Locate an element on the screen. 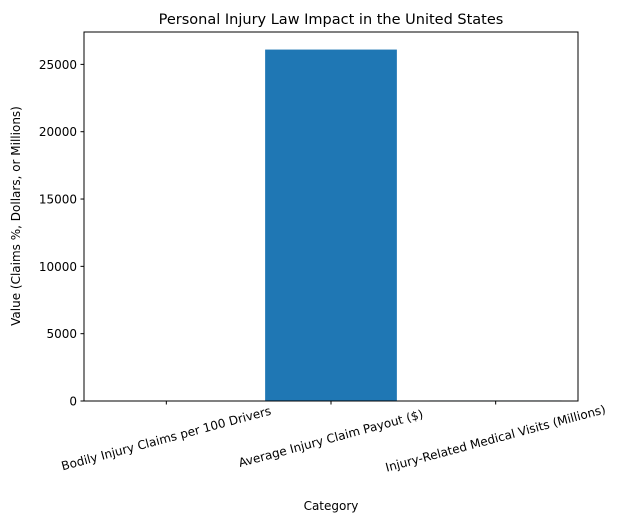 The image size is (631, 526). y-axis-label: Value (Claims %, Dollars, or Millions) is located at coordinates (16, 216).